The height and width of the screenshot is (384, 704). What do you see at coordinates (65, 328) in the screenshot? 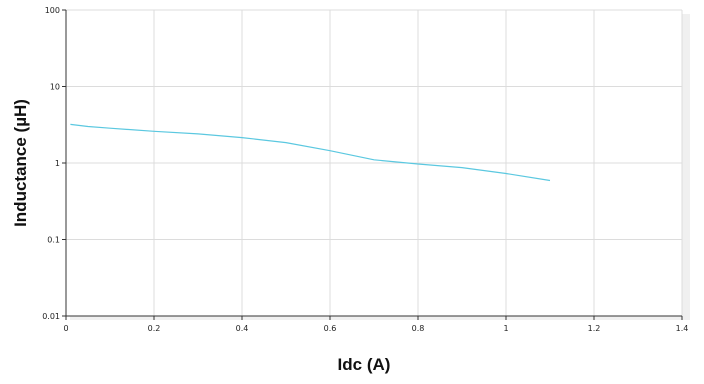
I see `x-tick-label-0: 0` at bounding box center [65, 328].